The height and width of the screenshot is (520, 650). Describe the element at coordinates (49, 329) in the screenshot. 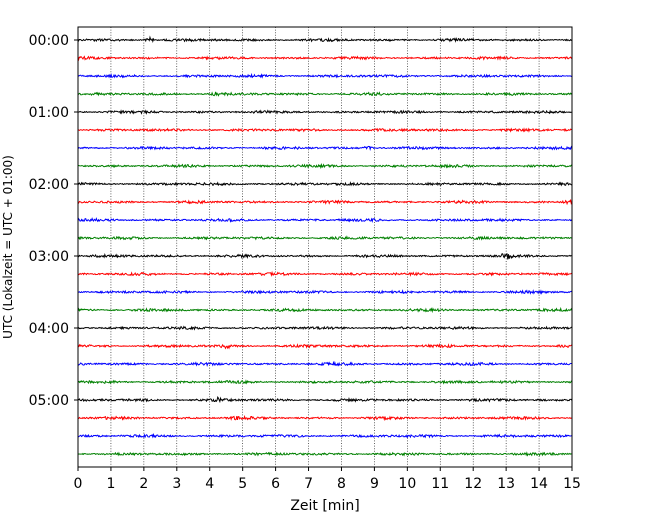

I see `y-tick-label: 04:00` at that location.